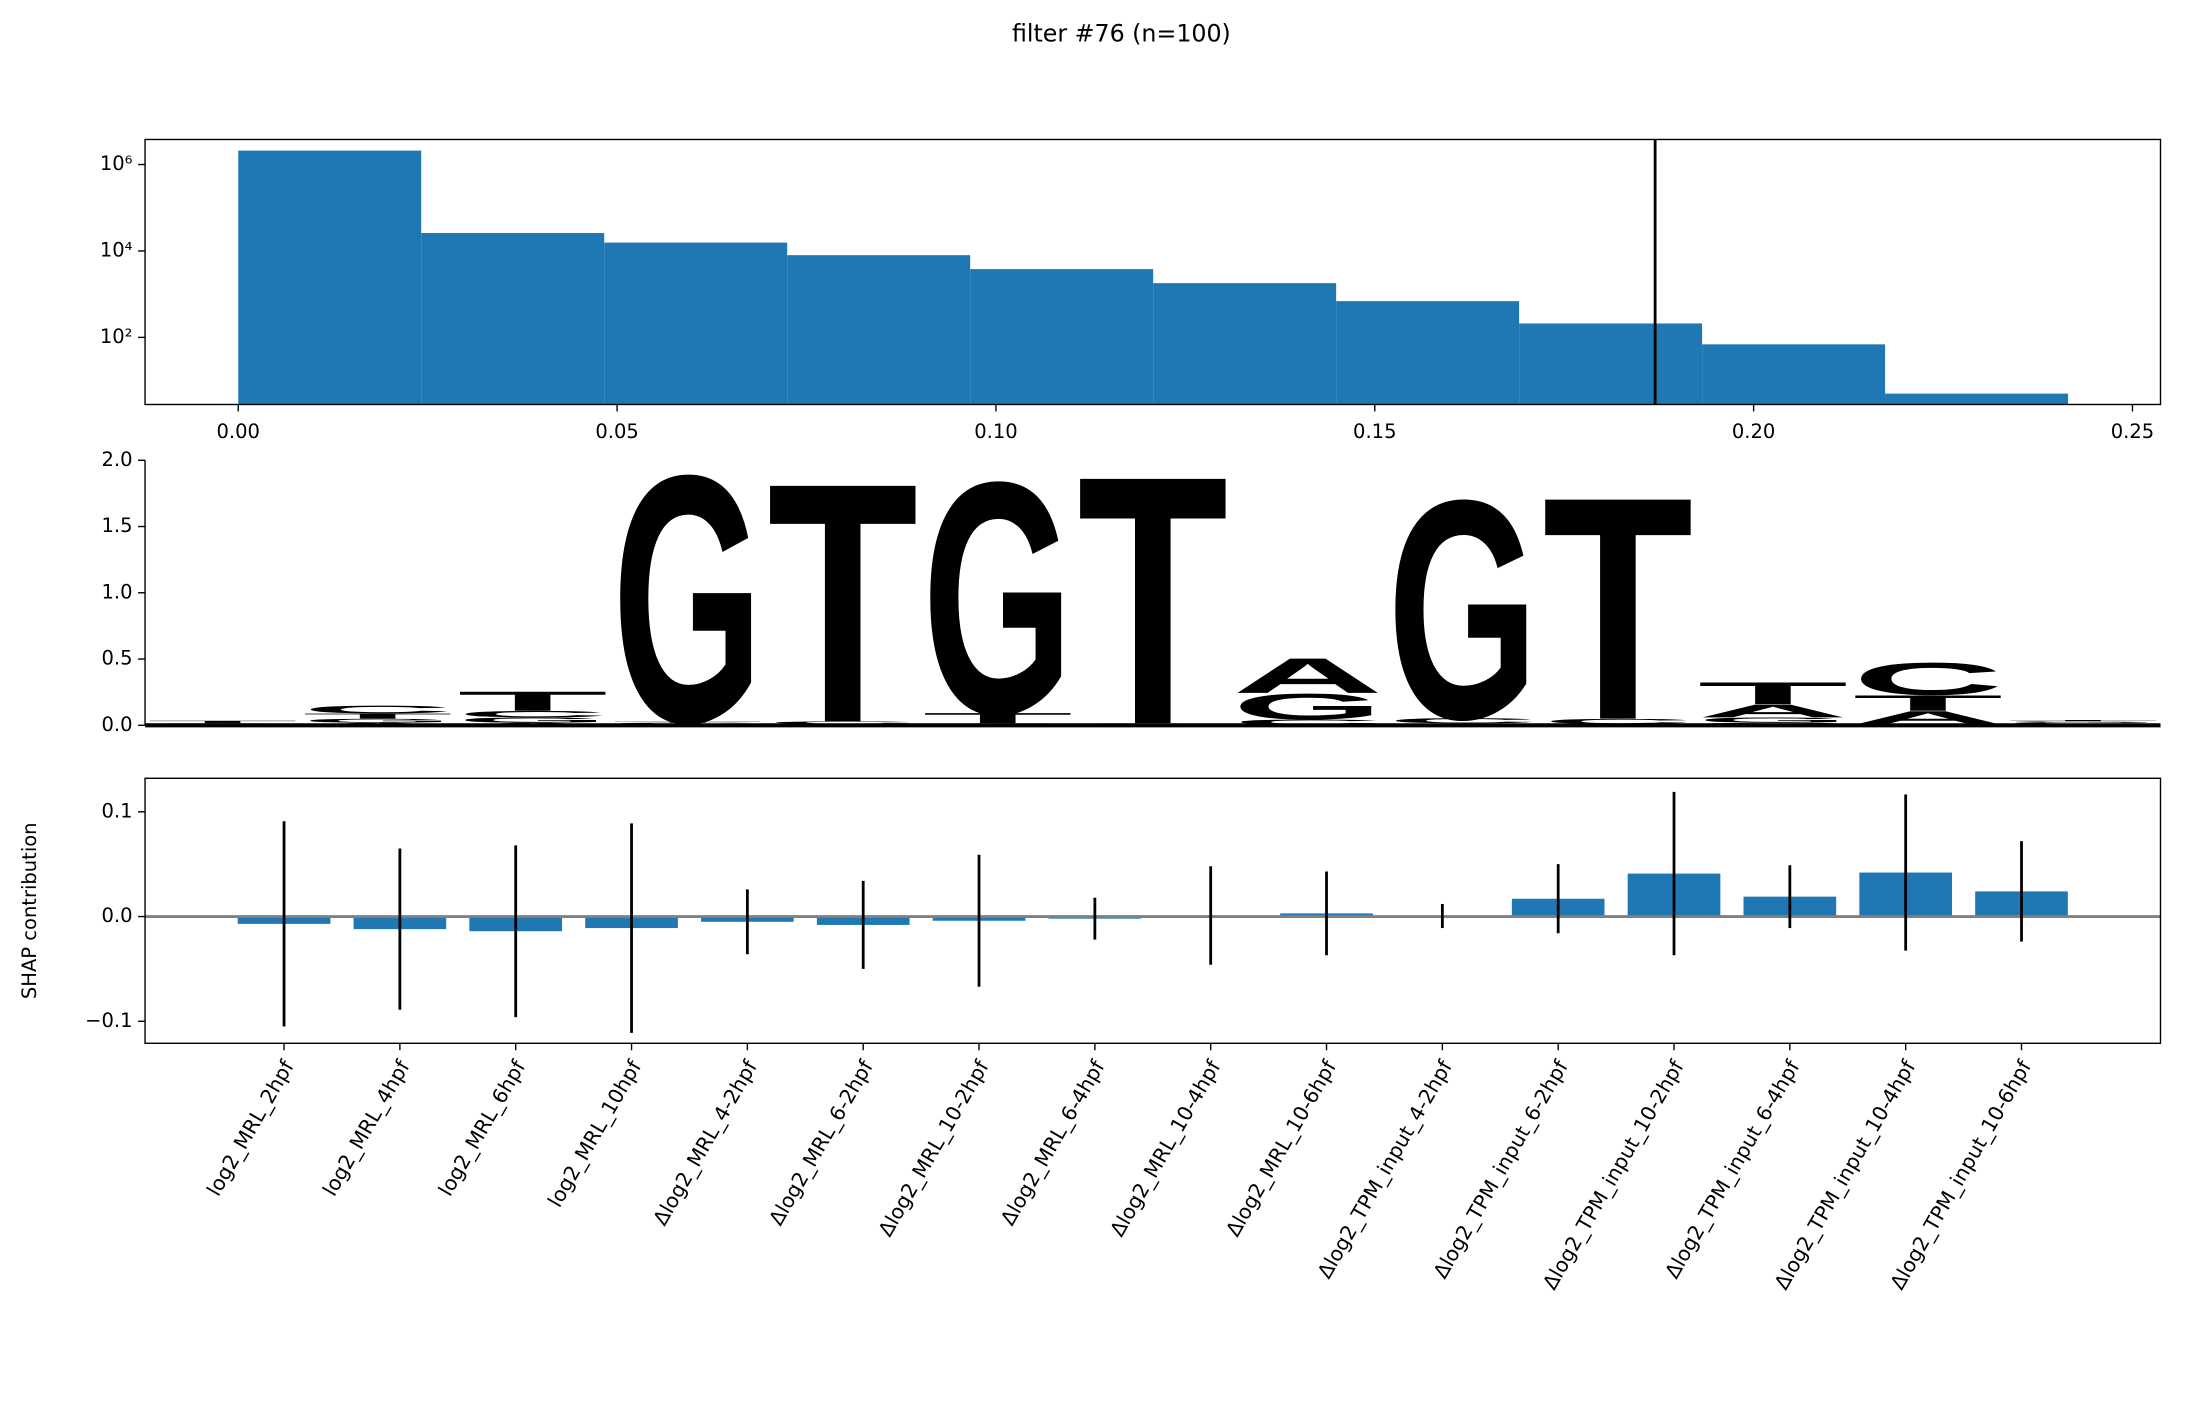 The image size is (2187, 1409). Describe the element at coordinates (1753, 431) in the screenshot. I see `x-tick-label: 0.20` at that location.